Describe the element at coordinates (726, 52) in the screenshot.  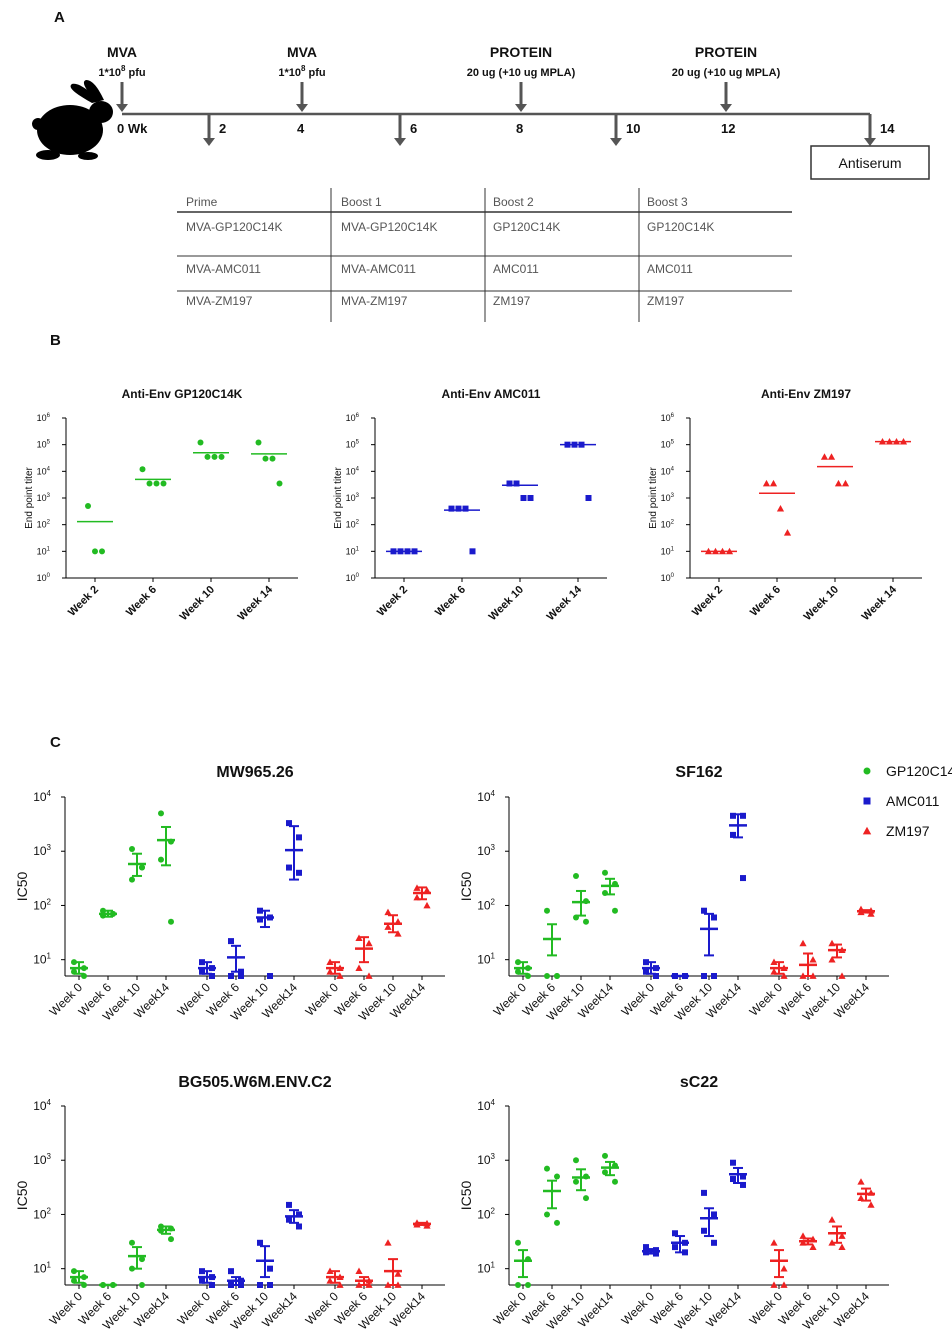
I see `immunization-label: PROTEIN` at that location.